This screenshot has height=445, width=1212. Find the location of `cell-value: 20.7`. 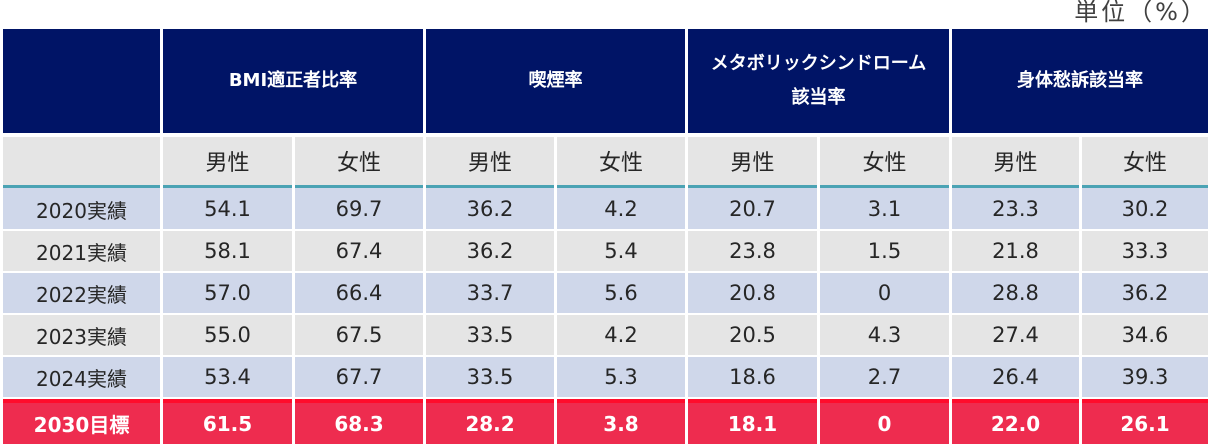

cell-value: 20.7 is located at coordinates (752, 209).